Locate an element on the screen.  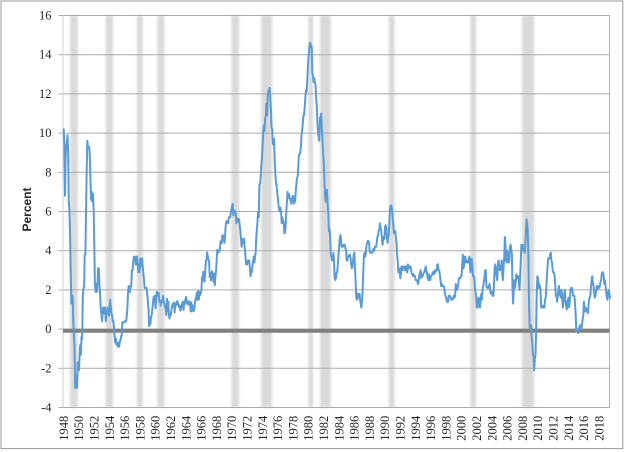
svg-text: -2 is located at coordinates (46, 368).